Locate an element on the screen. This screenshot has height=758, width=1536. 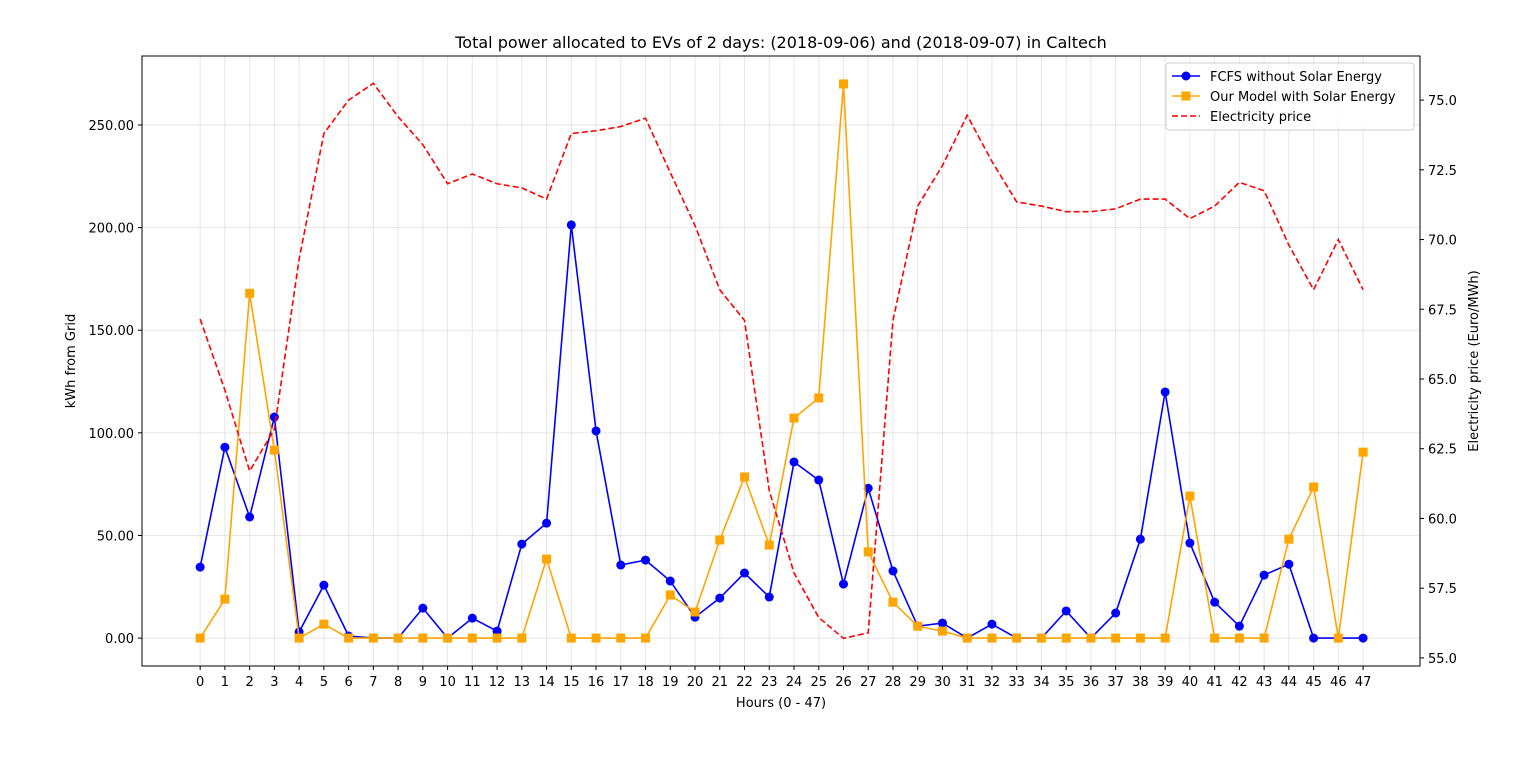
x-tick-label: 44 is located at coordinates (1289, 682).